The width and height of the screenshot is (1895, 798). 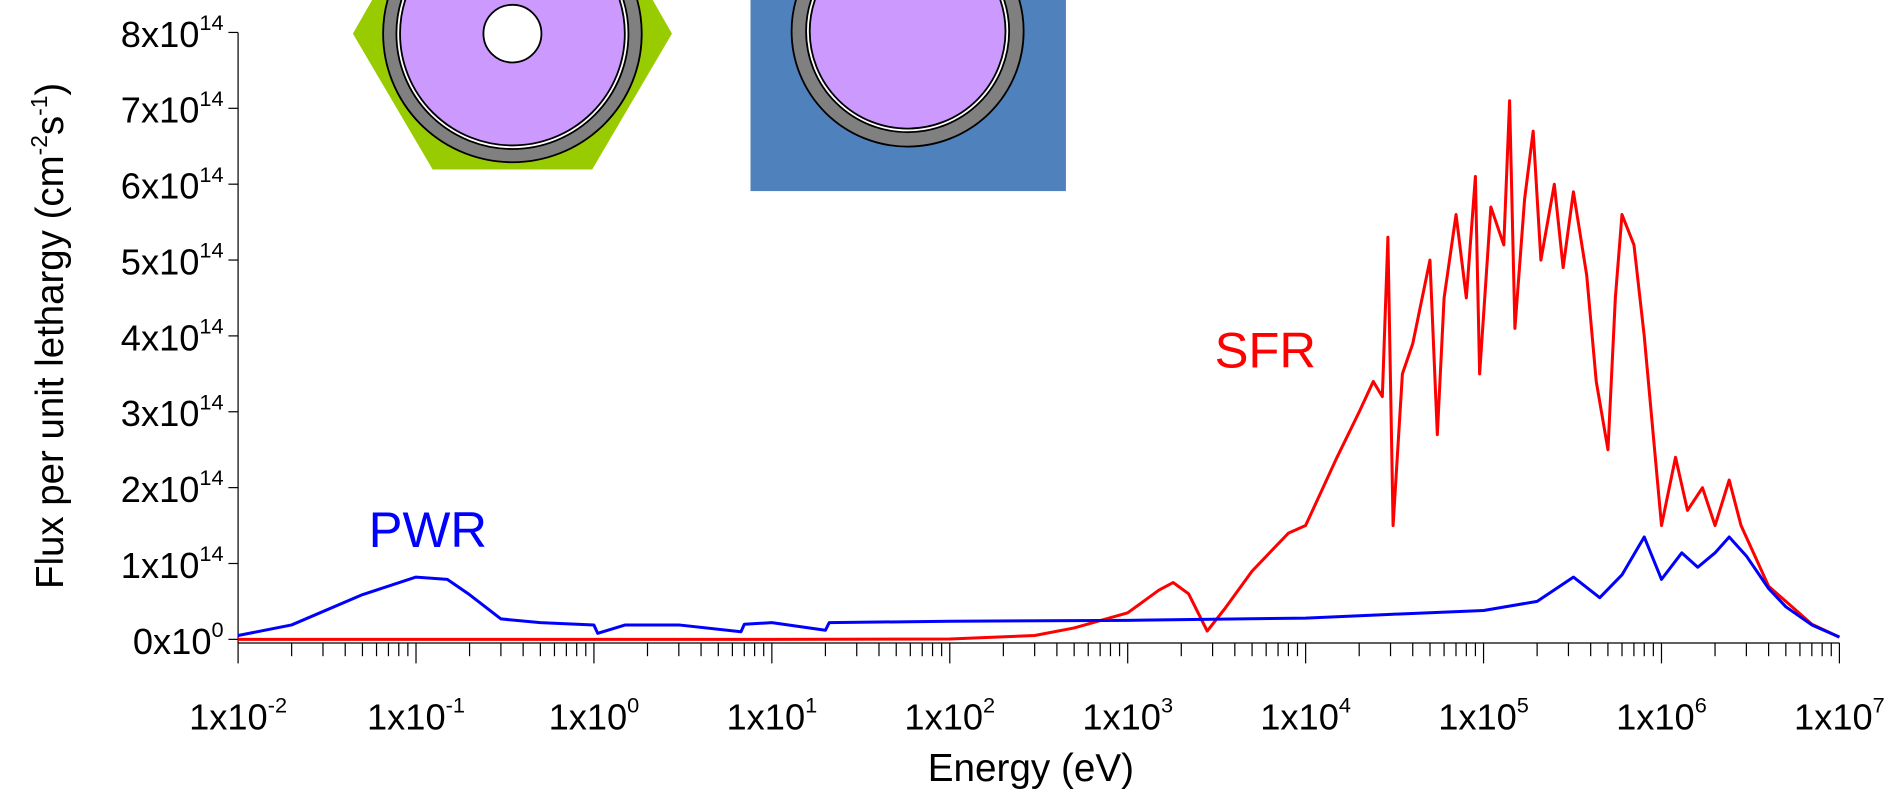 What do you see at coordinates (160, 110) in the screenshot?
I see `y-tick-base: 7x10` at bounding box center [160, 110].